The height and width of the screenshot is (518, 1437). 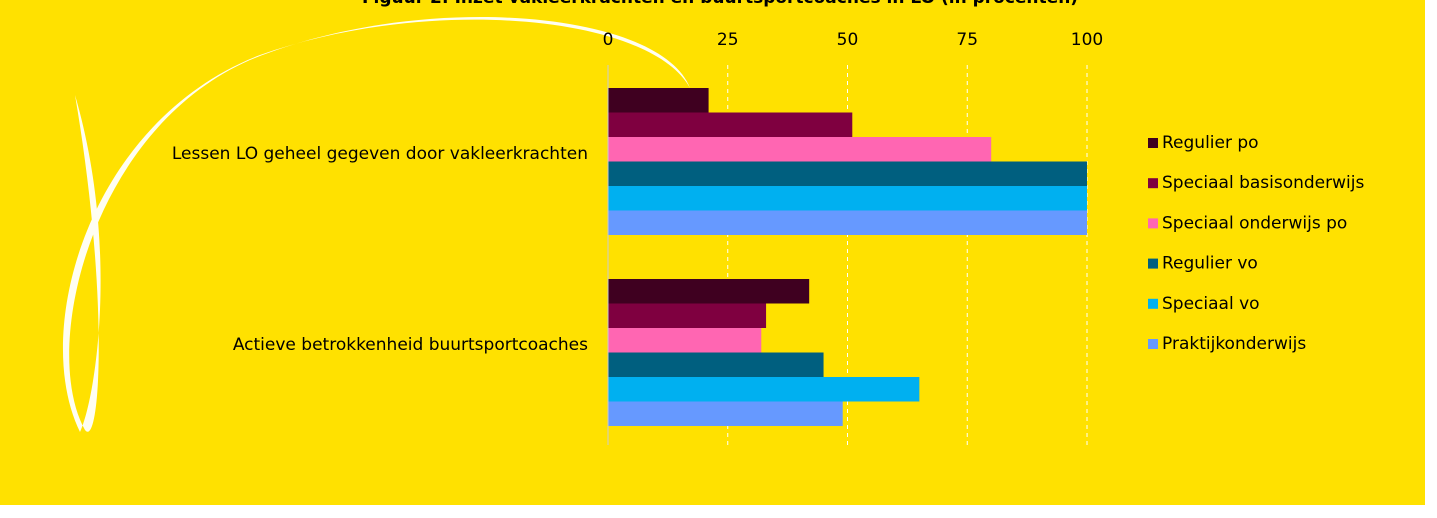 I want to click on legend-label: Regulier po, so click(x=1210, y=143).